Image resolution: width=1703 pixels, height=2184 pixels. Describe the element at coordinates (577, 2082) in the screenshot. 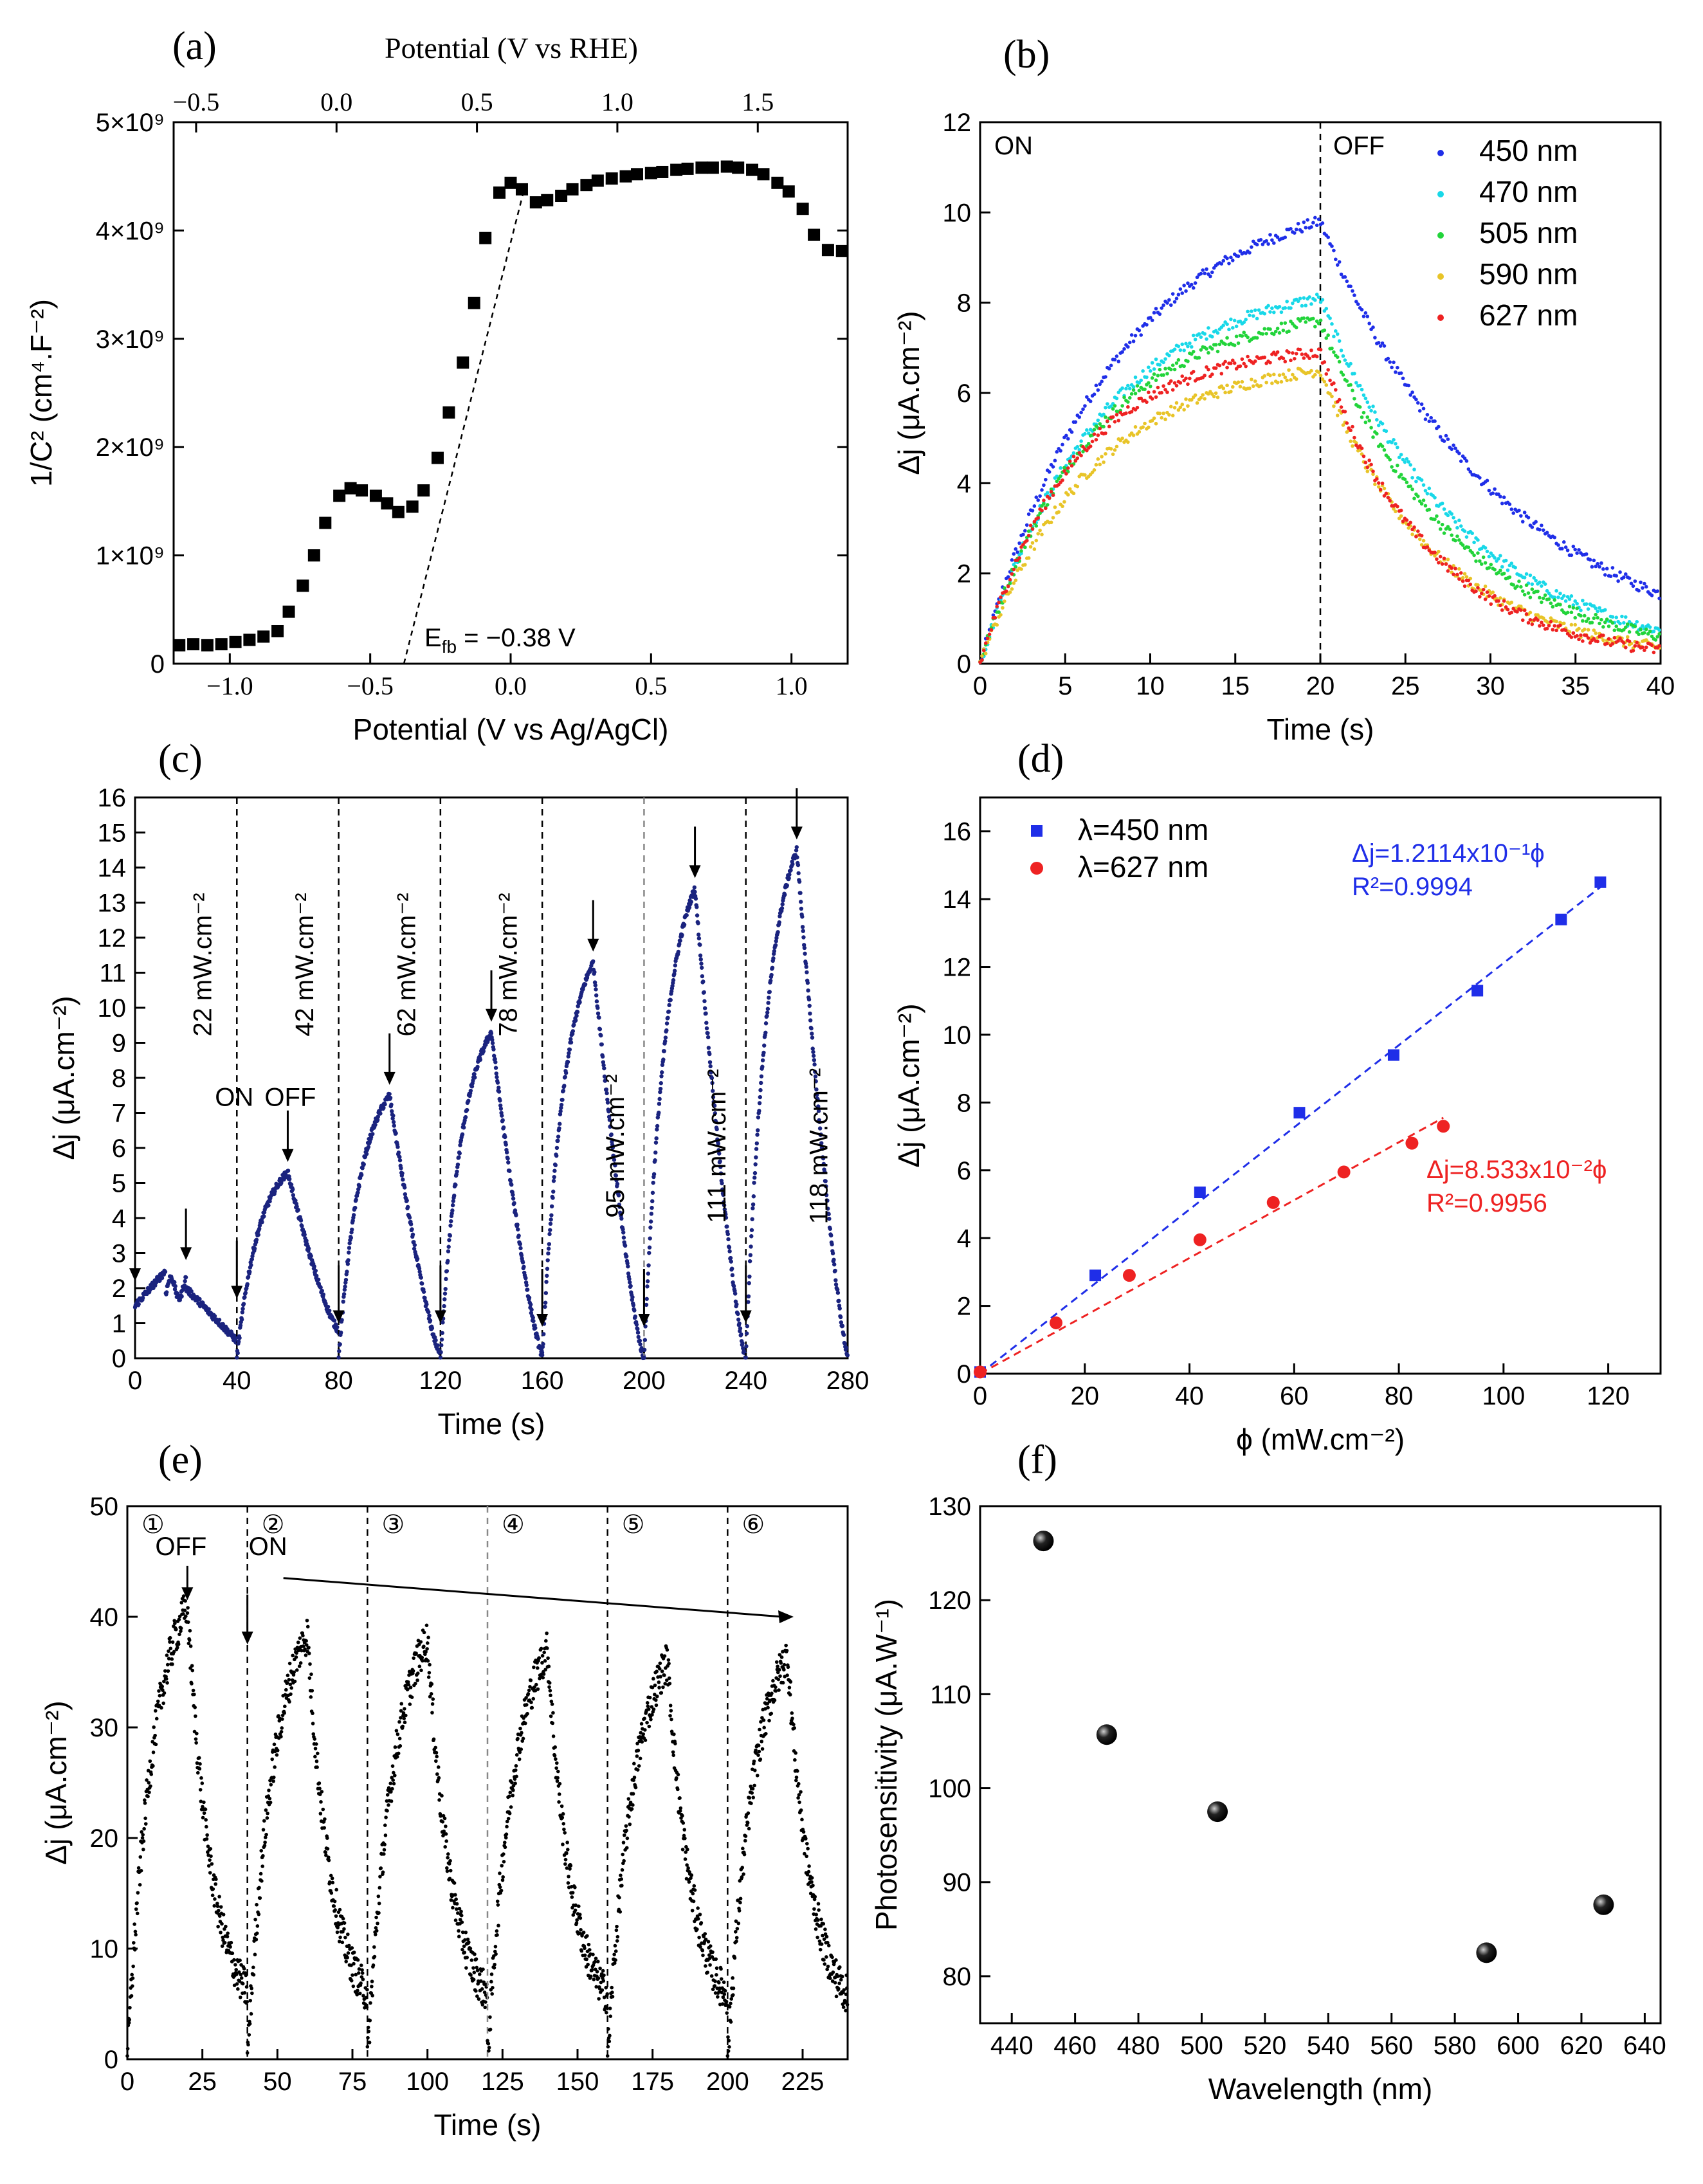

I see `x-tick-label: 150` at that location.